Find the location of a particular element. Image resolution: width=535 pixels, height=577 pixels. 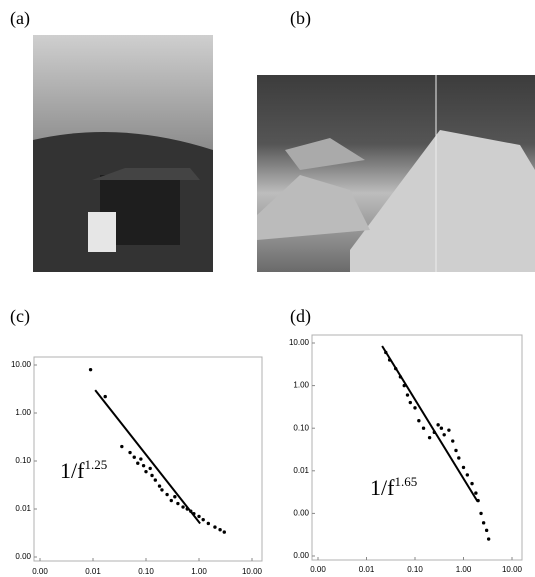

annotation: 1/f1.25 is located at coordinates (83, 470).